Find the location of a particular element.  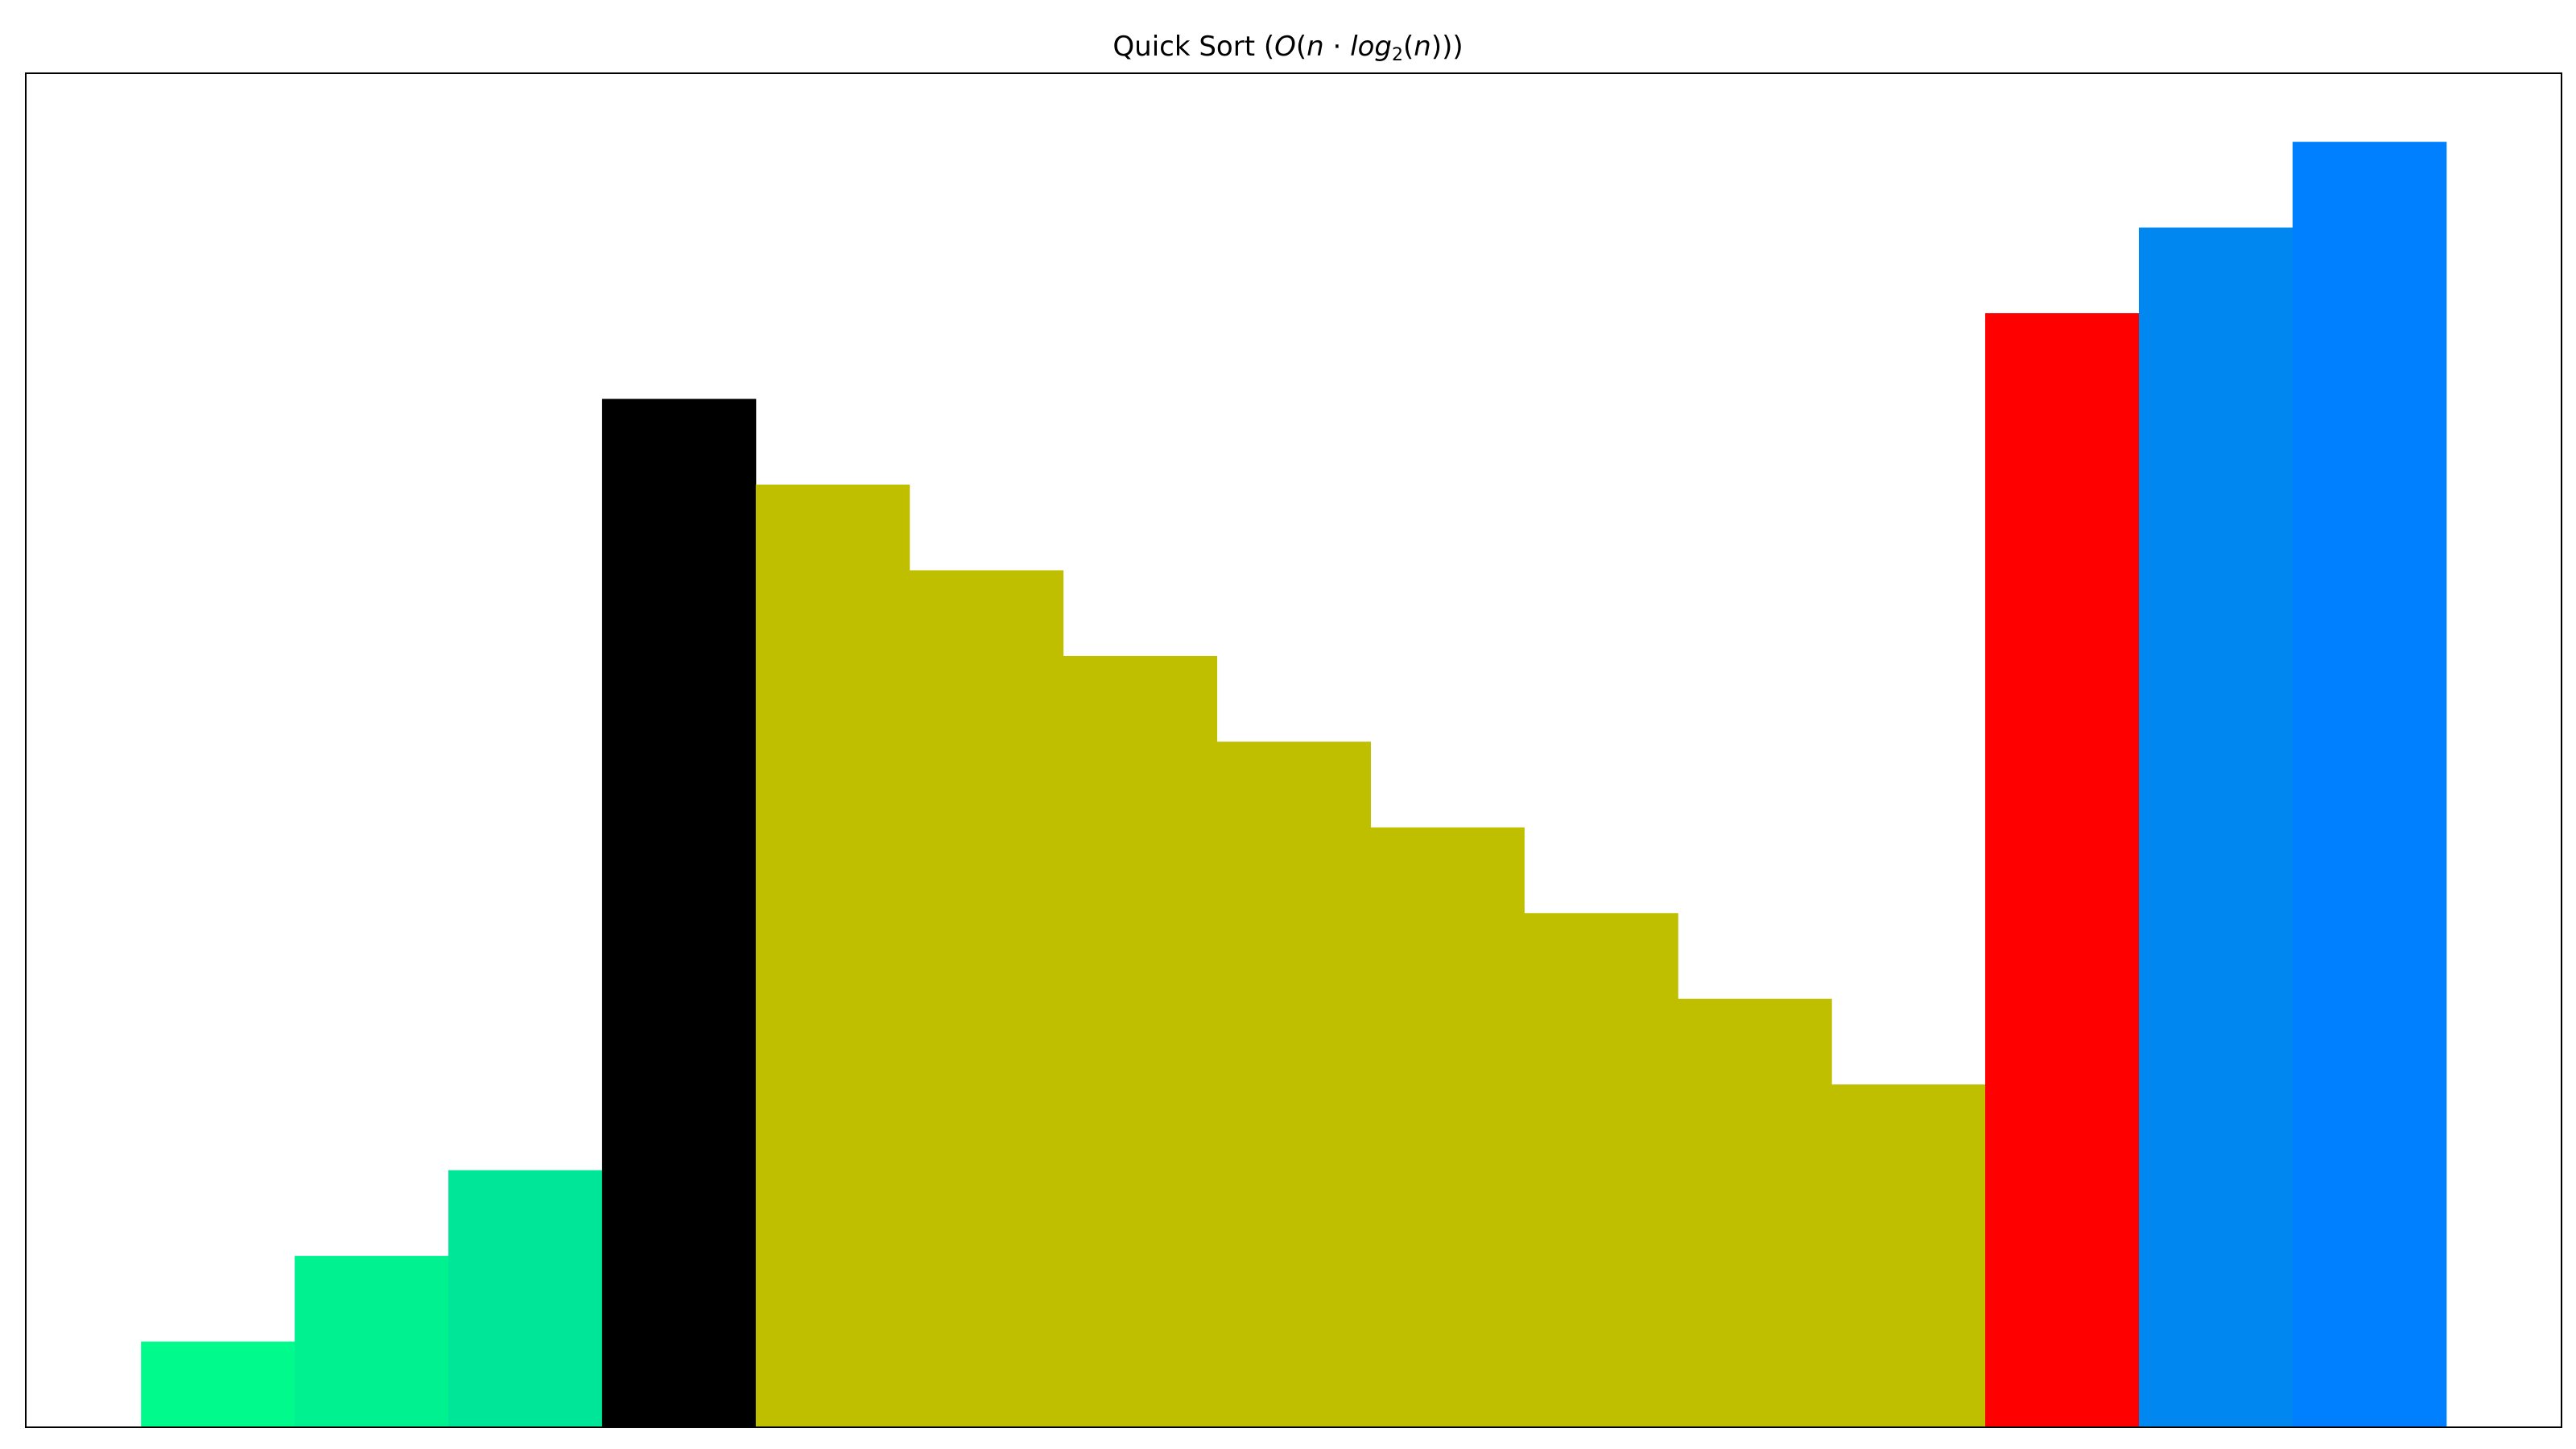

chart-title: Quick Sort (O(n · log2(n))) is located at coordinates (1288, 48).